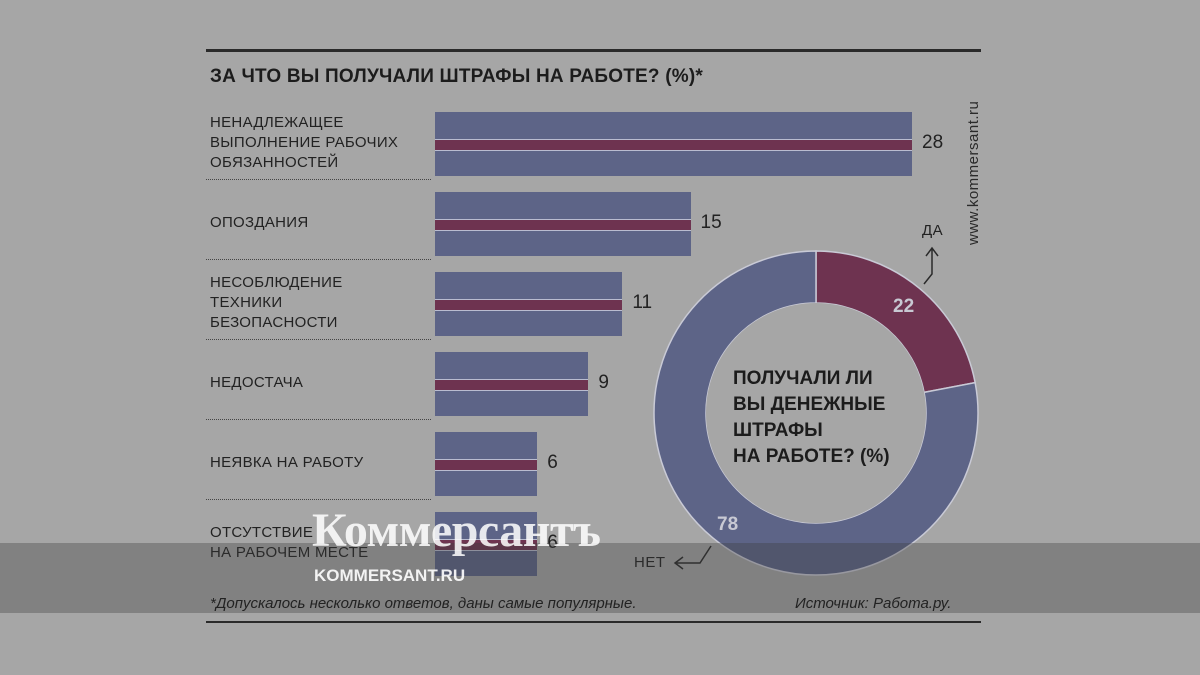  Describe the element at coordinates (320, 383) in the screenshot. I see `category-label: НЕДОСТАЧА` at that location.